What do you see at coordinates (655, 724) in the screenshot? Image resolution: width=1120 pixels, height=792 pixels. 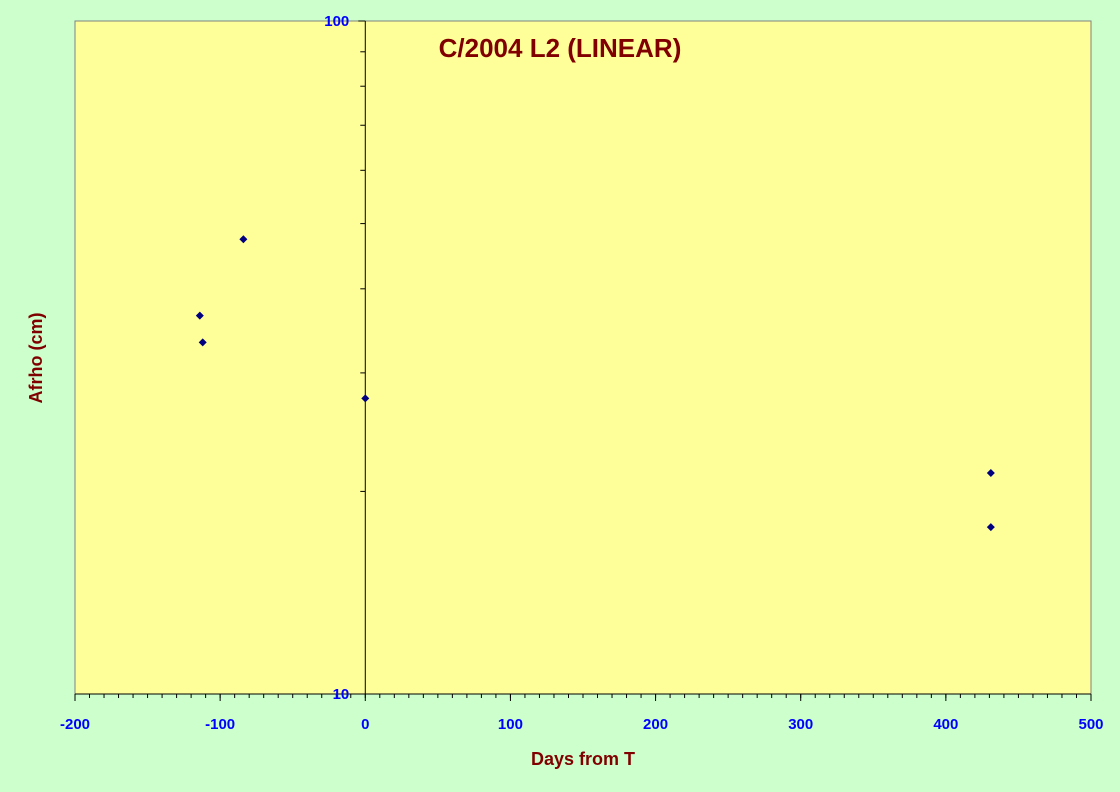 I see `x-tick-label: 200` at bounding box center [655, 724].